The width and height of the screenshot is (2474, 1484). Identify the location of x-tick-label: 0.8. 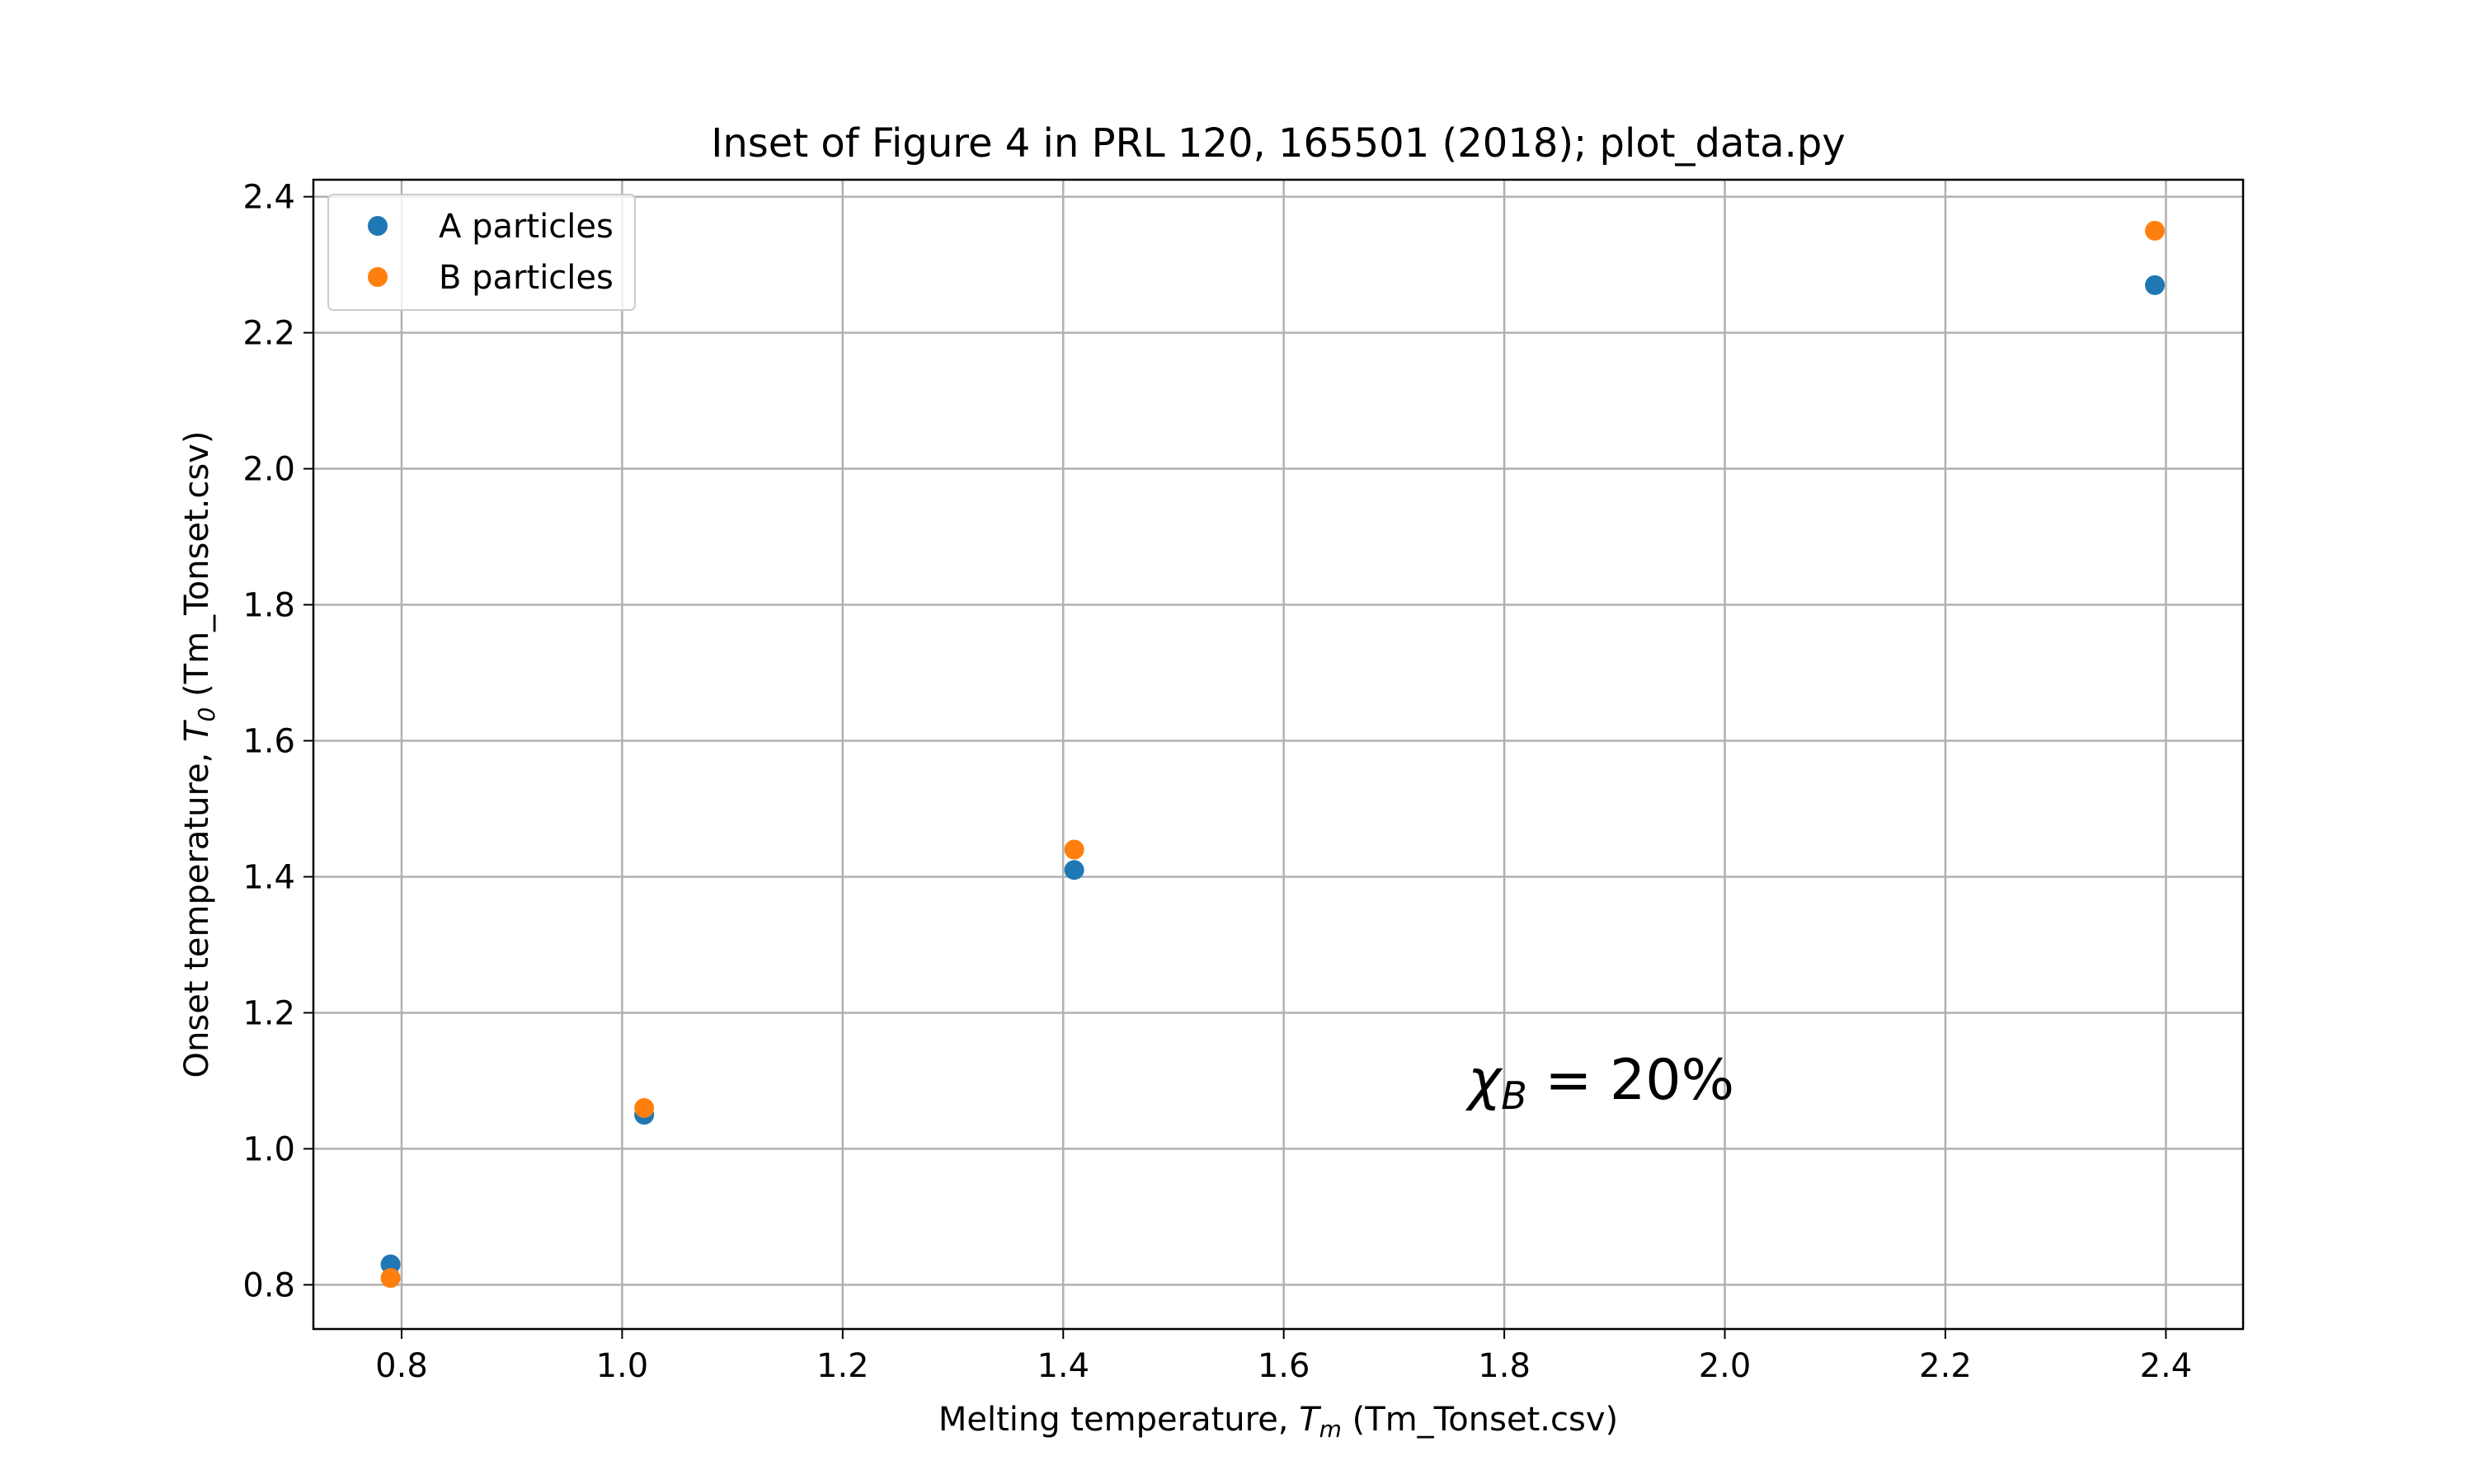
(401, 1366).